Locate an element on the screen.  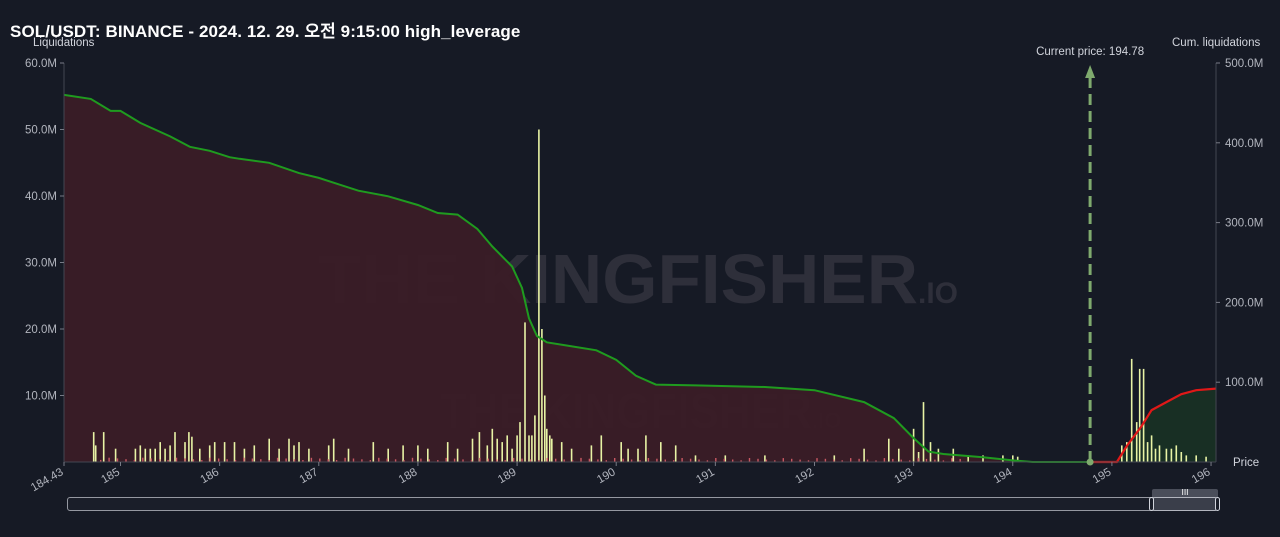
short-cum-fill is located at coordinates (1153, 425).